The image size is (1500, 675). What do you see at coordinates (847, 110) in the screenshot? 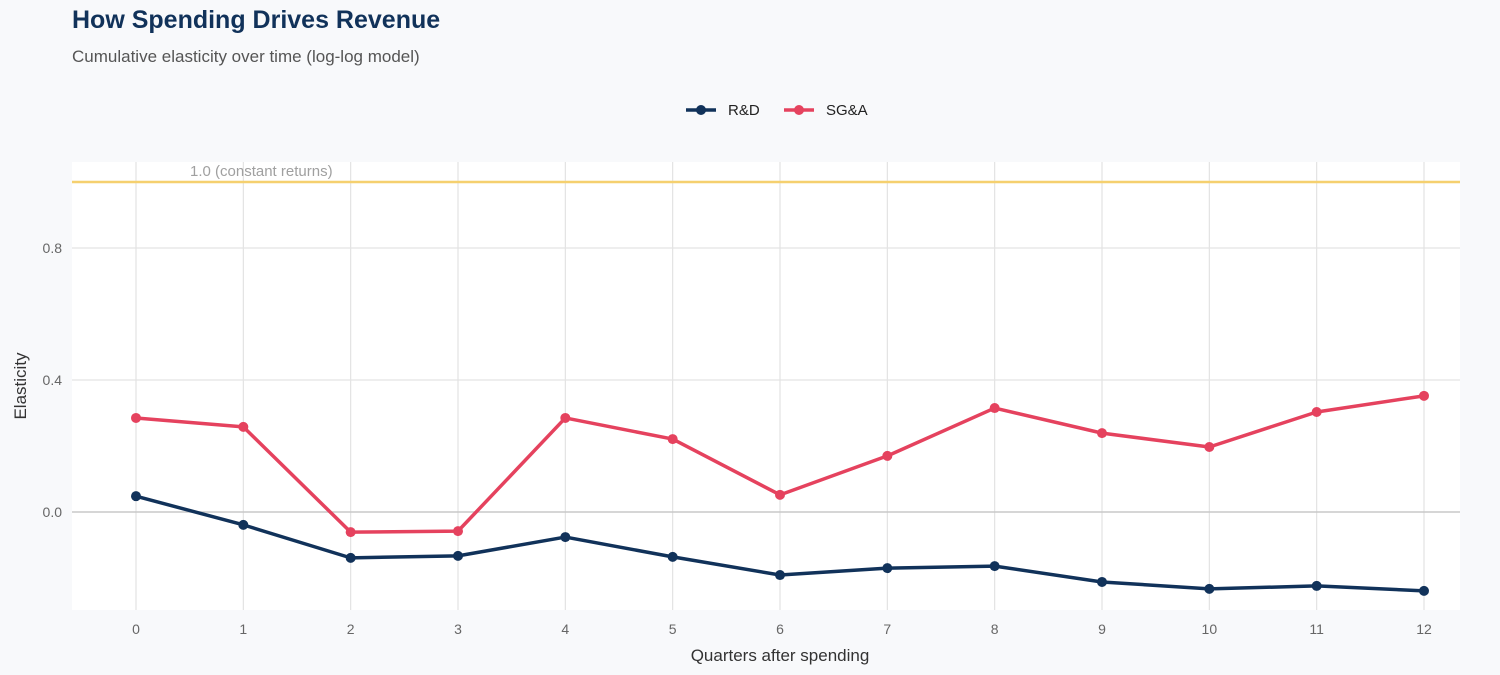
I see `legend-label: SG&A` at bounding box center [847, 110].